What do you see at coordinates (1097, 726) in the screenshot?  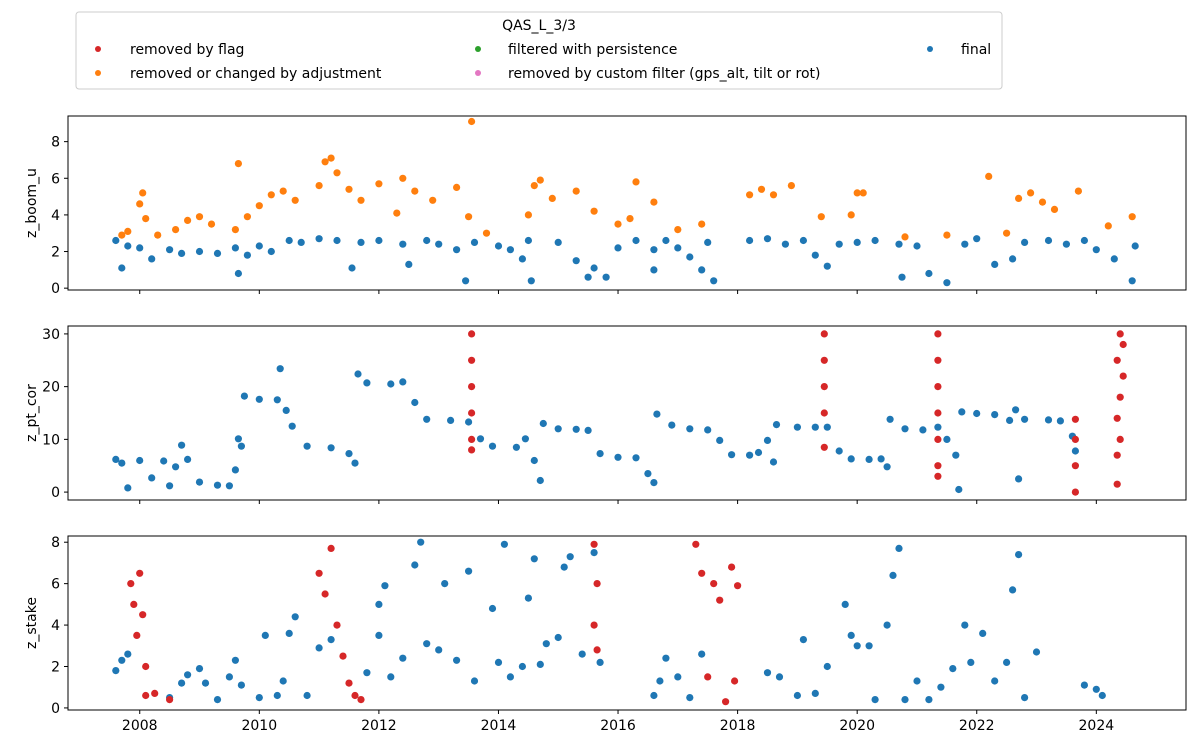 I see `x-tick-label: 2024` at bounding box center [1097, 726].